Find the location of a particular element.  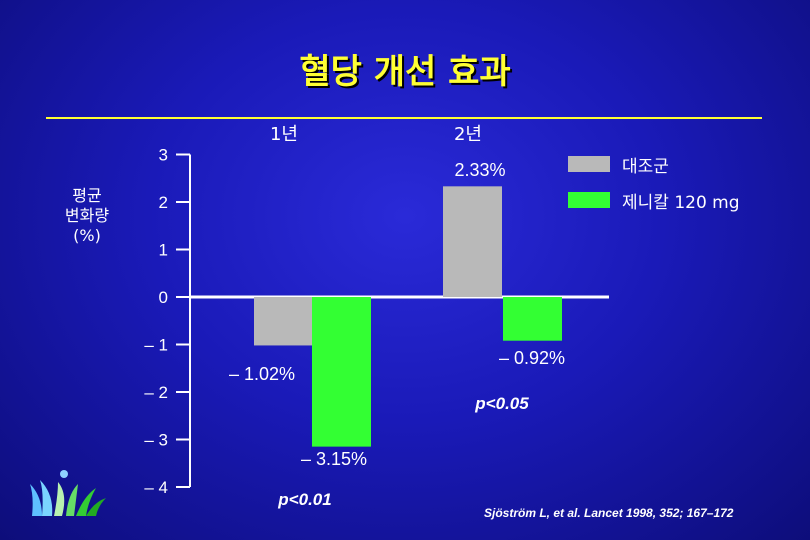

data-label: – 3.15% is located at coordinates (334, 459).